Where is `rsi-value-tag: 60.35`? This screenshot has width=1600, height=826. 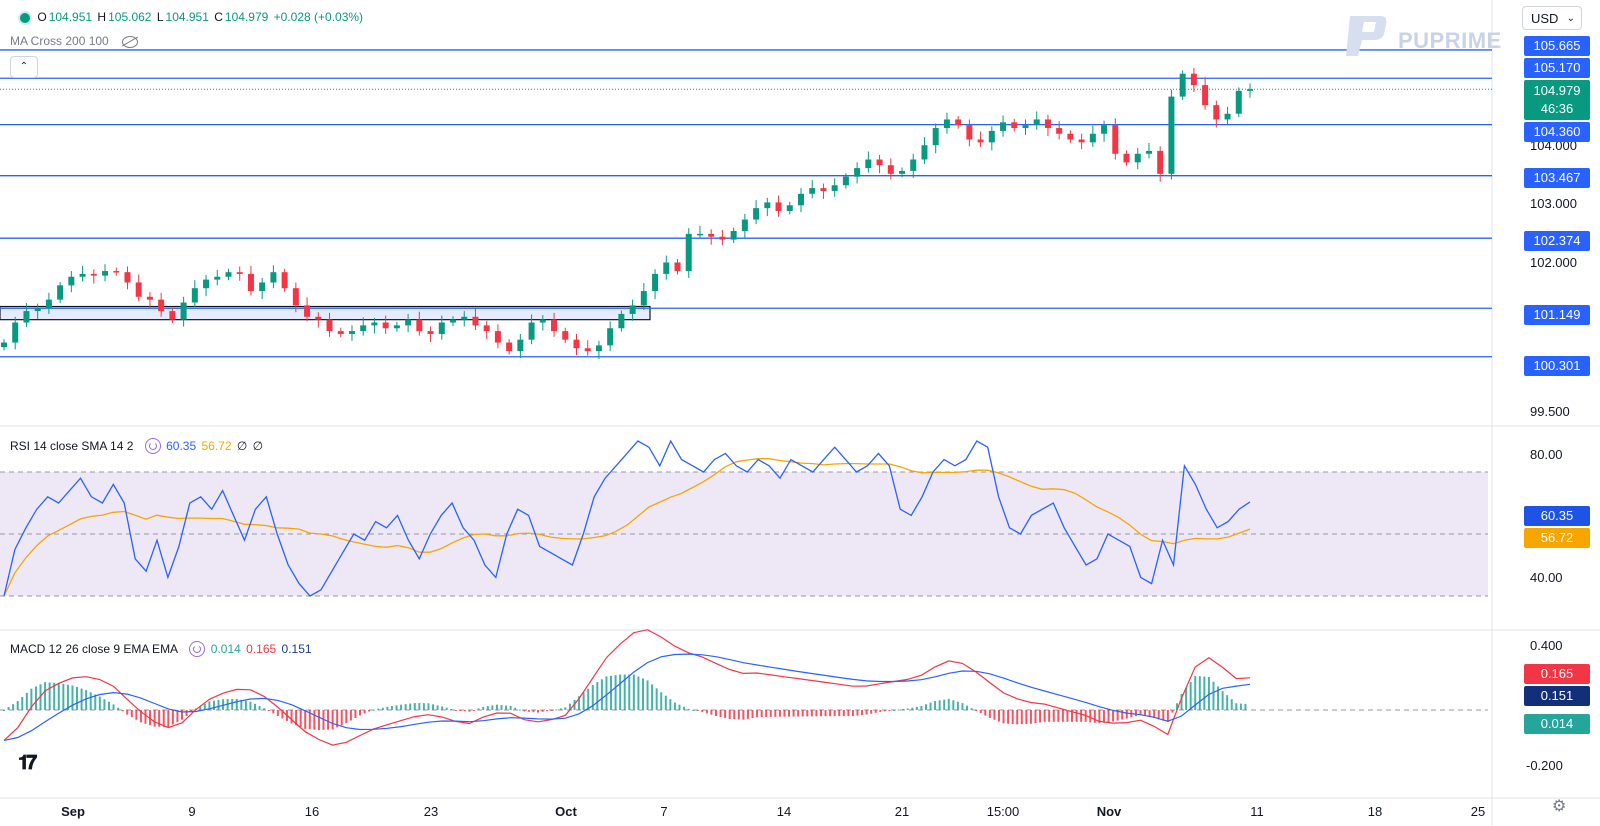 rsi-value-tag: 60.35 is located at coordinates (1557, 516).